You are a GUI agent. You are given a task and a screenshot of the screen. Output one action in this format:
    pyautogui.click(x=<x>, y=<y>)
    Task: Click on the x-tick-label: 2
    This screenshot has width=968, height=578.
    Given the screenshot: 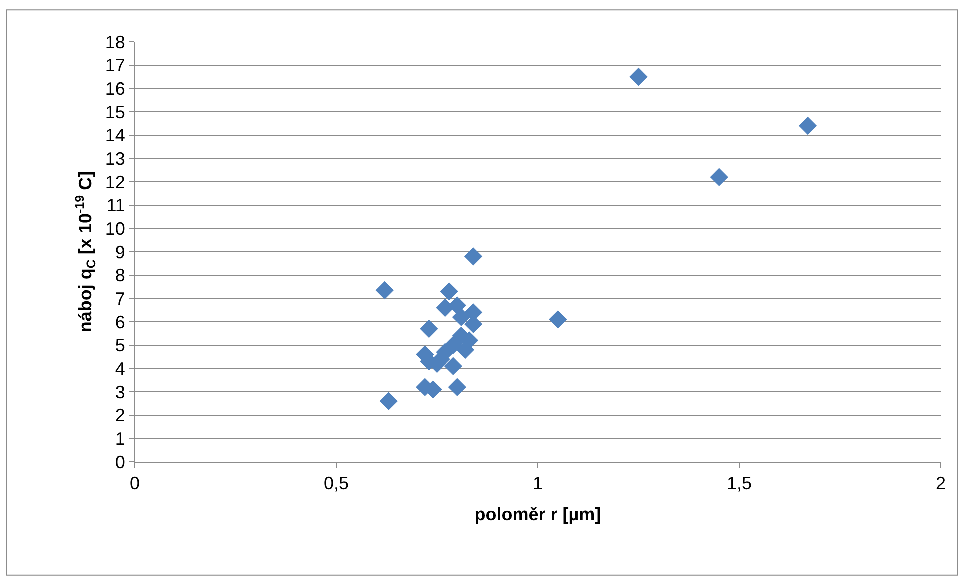 What is the action you would take?
    pyautogui.click(x=941, y=484)
    